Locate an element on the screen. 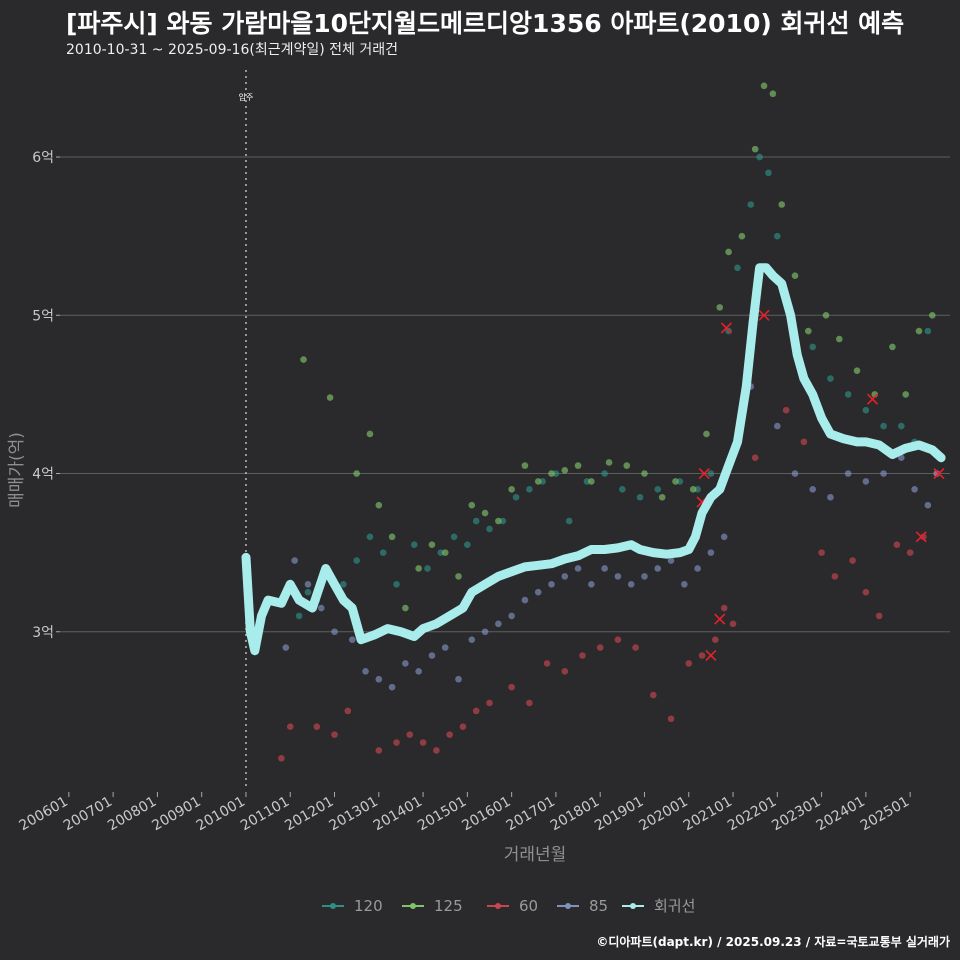  y-tick-label: 6억 is located at coordinates (43, 158).